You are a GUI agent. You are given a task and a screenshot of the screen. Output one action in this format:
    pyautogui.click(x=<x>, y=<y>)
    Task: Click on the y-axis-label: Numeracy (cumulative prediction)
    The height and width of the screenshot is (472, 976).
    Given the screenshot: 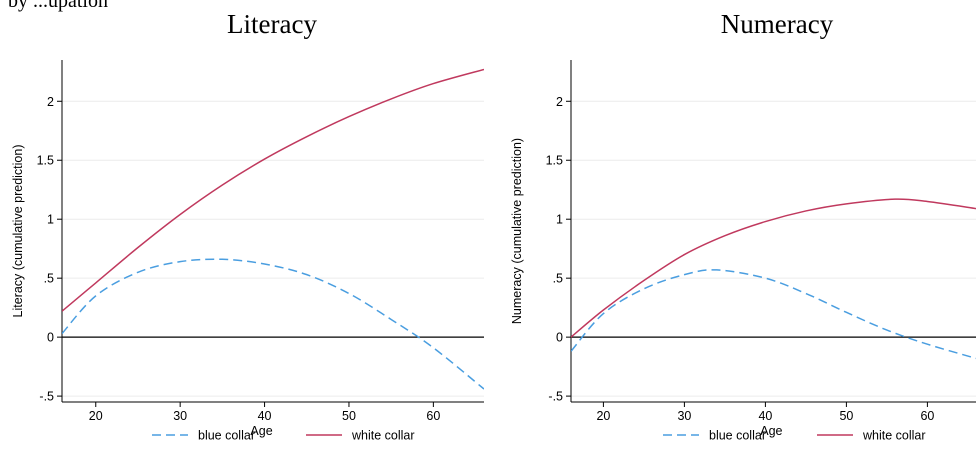 What is the action you would take?
    pyautogui.click(x=517, y=231)
    